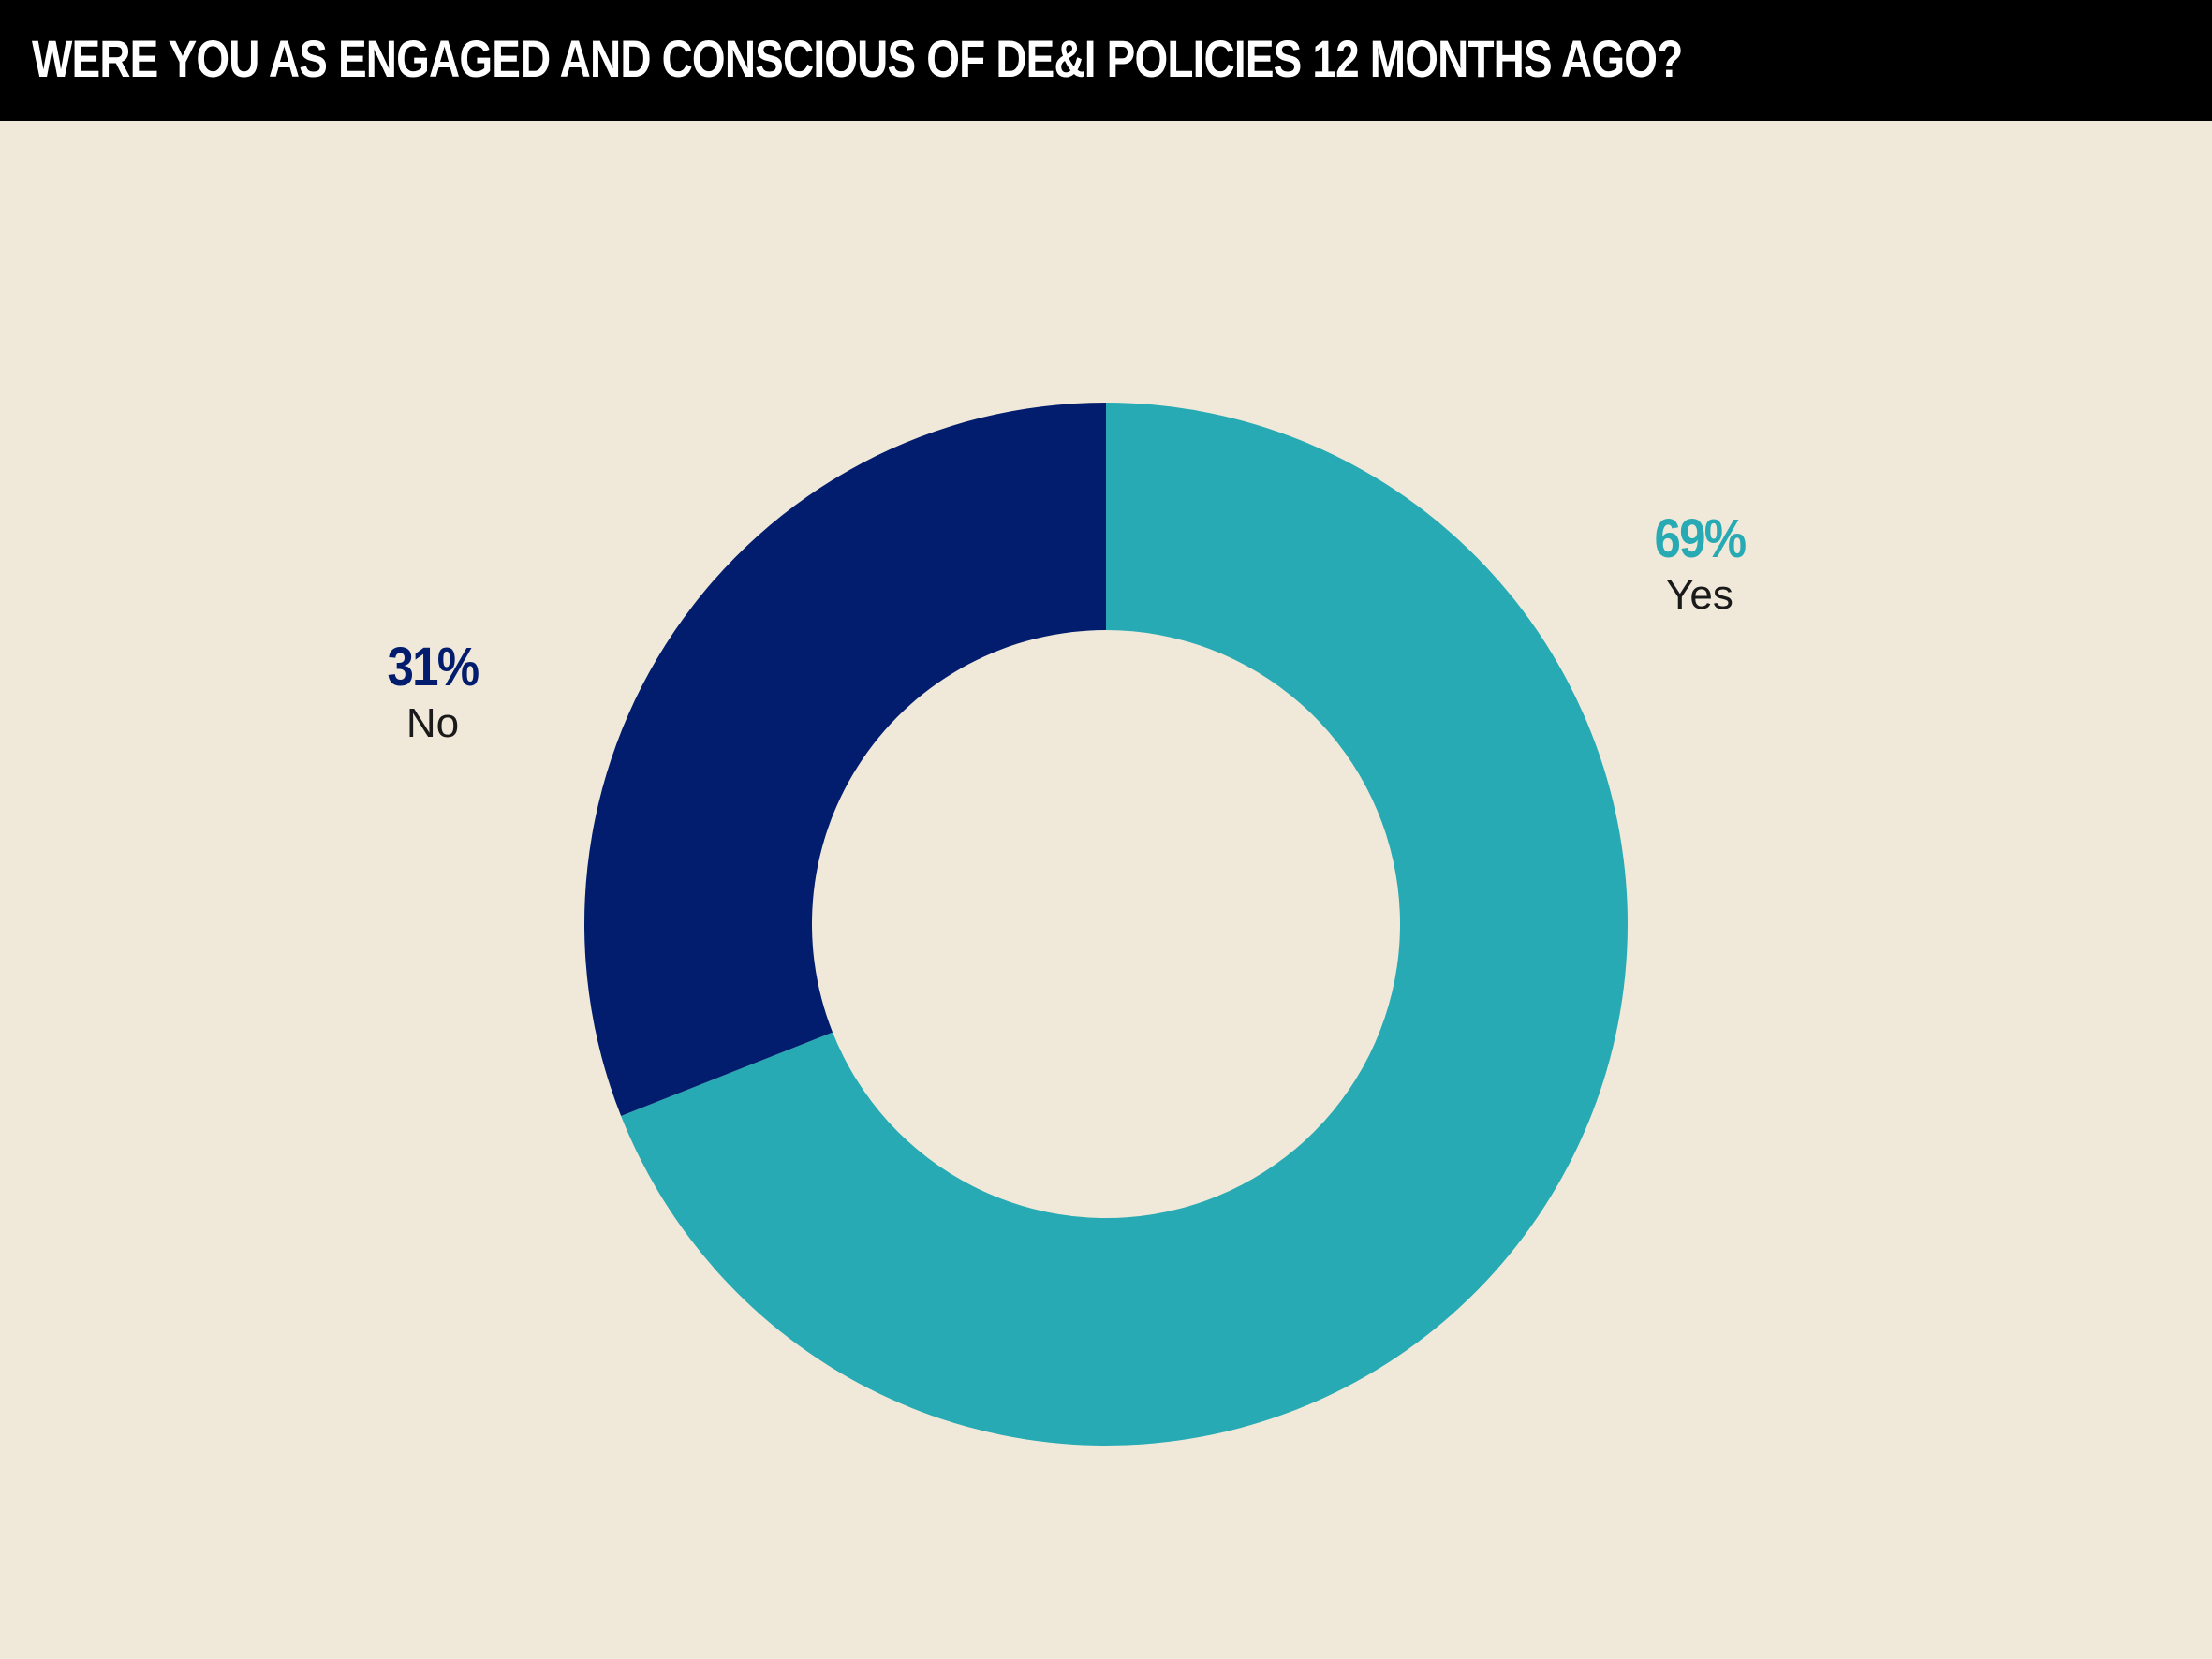 This screenshot has width=2212, height=1659. I want to click on slice-label-yes: 69% Yes, so click(1700, 566).